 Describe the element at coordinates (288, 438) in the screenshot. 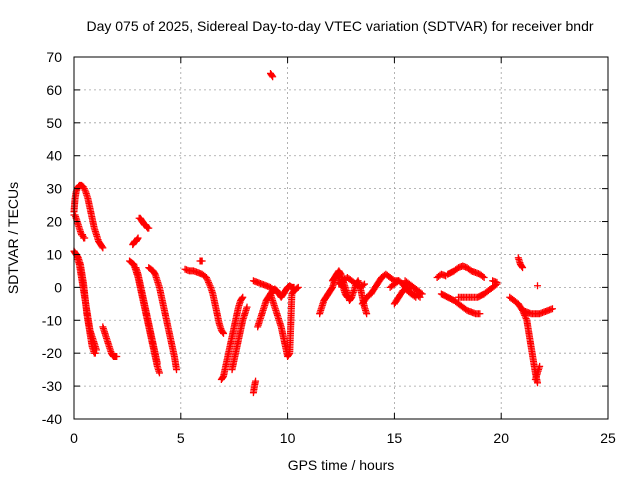

I see `x-tick-label: 10` at that location.